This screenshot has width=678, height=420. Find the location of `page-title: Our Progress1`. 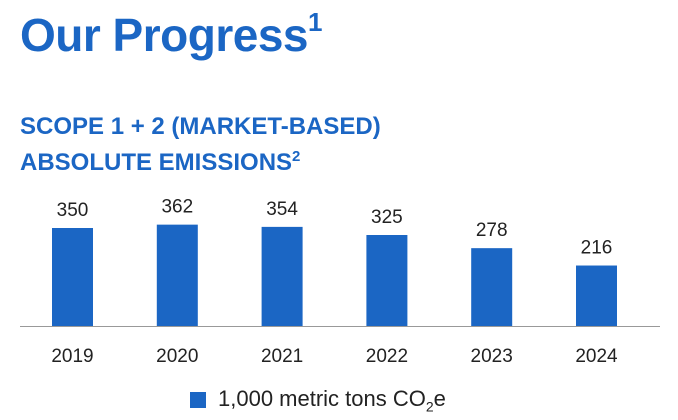

page-title: Our Progress1 is located at coordinates (171, 34).